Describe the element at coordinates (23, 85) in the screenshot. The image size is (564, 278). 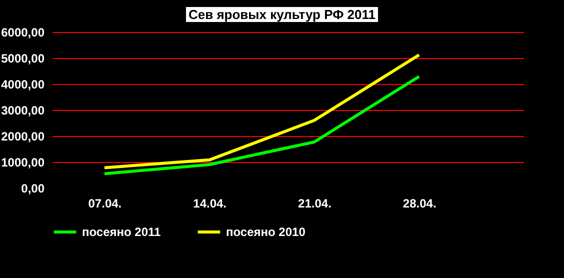
I see `y-tick-label: 4000,00` at that location.